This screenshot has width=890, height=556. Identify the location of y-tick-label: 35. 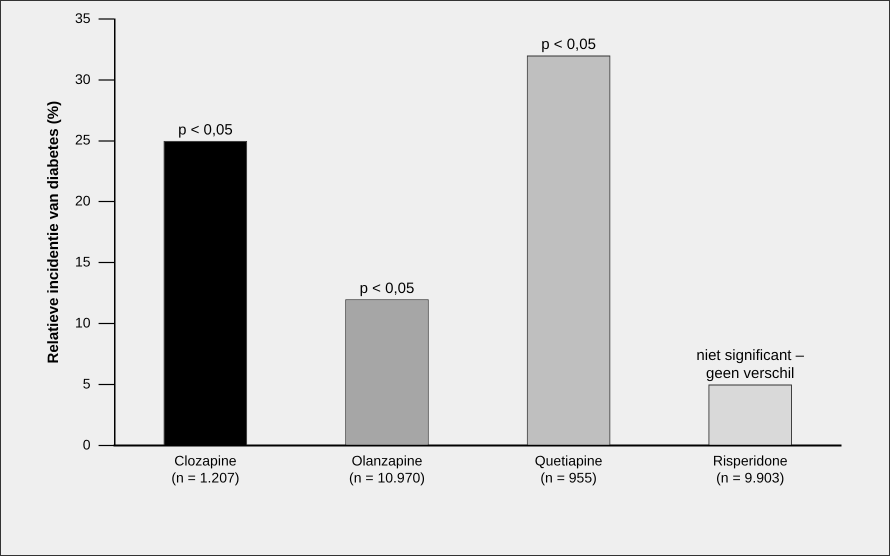
(82, 18).